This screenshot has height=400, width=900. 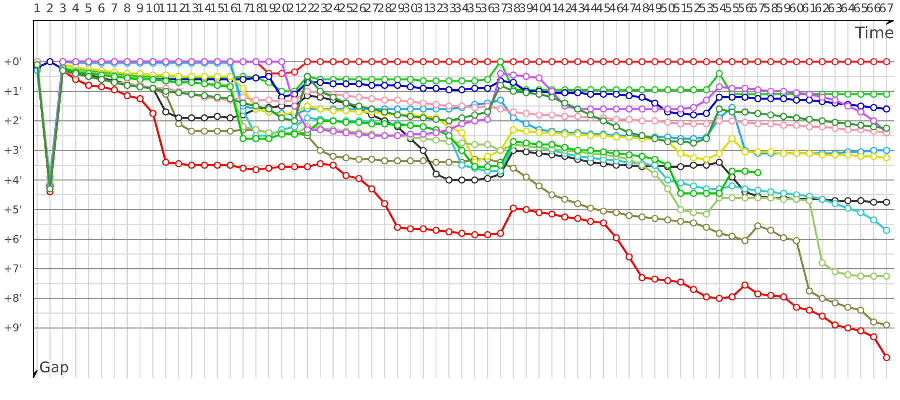 I want to click on x-tick-label: 16, so click(x=230, y=9).